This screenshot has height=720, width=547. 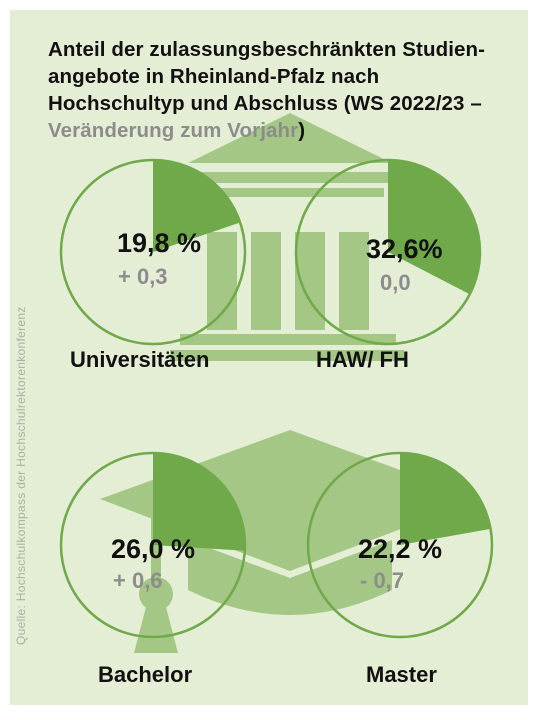 I want to click on pie-slice-master, so click(x=445, y=499).